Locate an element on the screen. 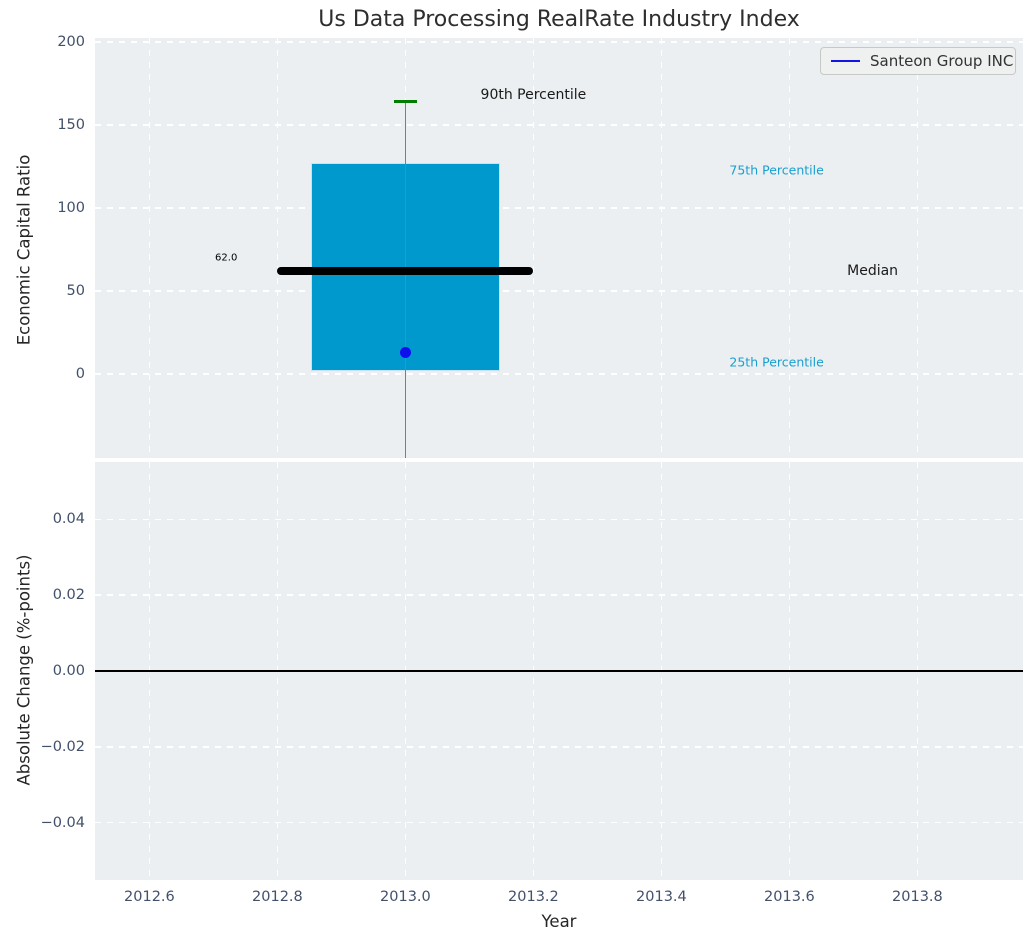  y-tick-label: 0.04 is located at coordinates (68, 519).